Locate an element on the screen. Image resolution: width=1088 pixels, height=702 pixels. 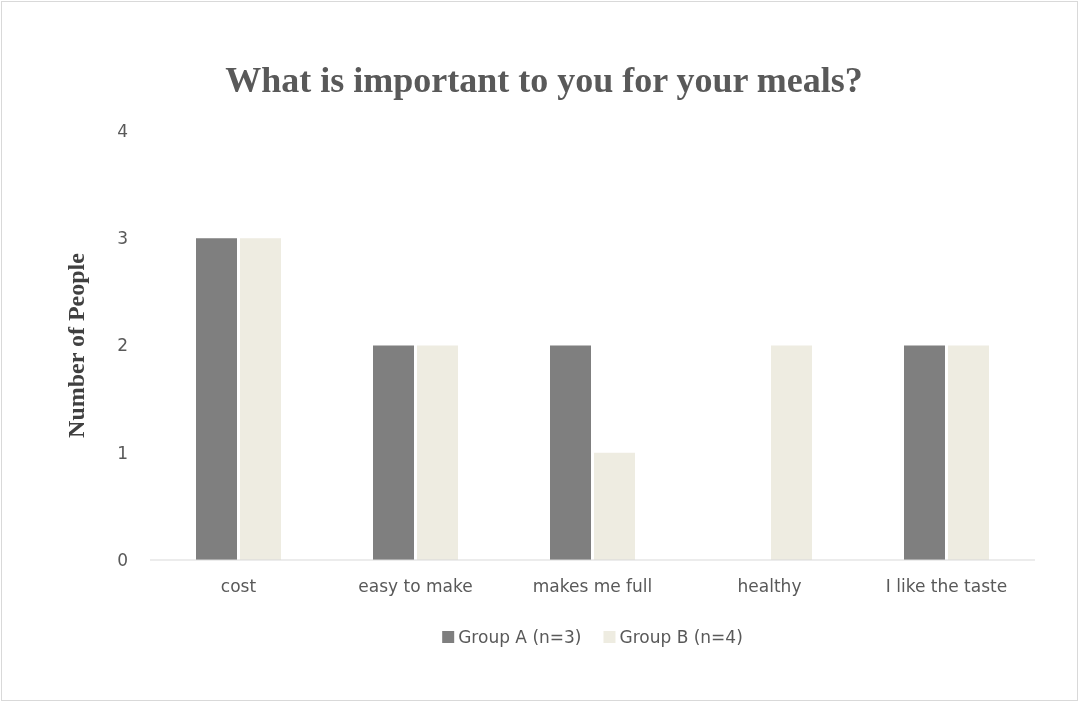
x-tick-label: cost is located at coordinates (238, 586).